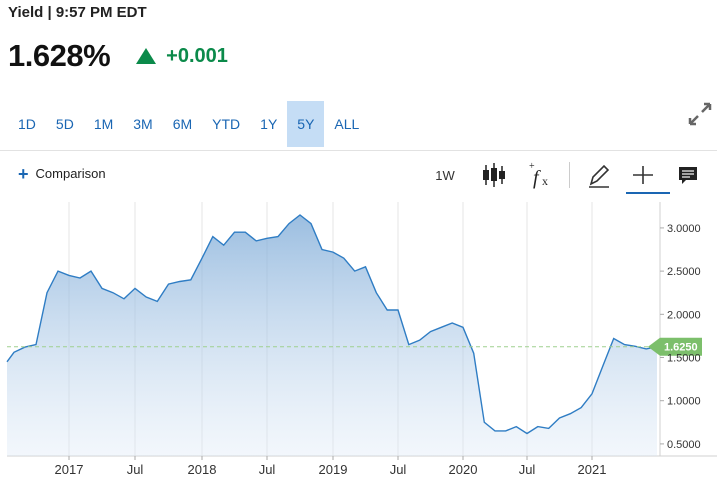  Describe the element at coordinates (306, 124) in the screenshot. I see `range-tab: 5Y` at that location.